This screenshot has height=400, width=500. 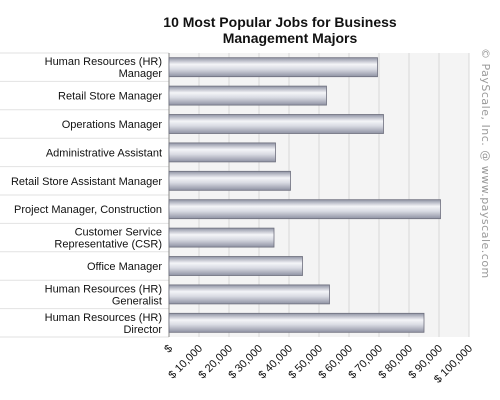 What do you see at coordinates (168, 349) in the screenshot?
I see `tick-label: $` at bounding box center [168, 349].